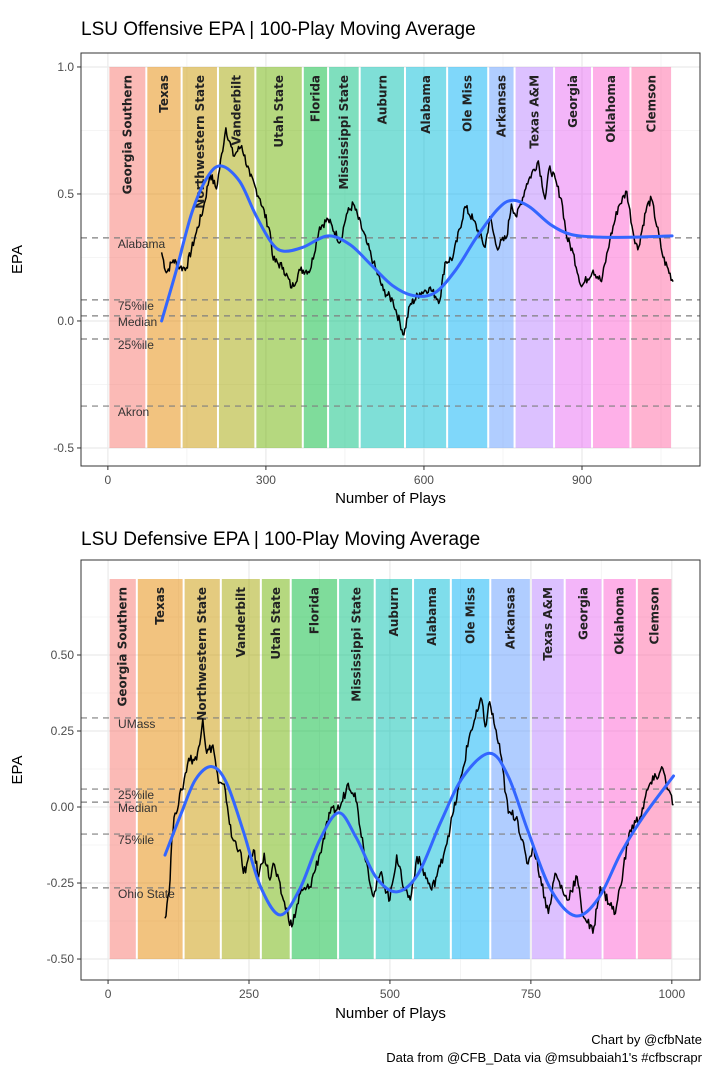 The width and height of the screenshot is (720, 1080). What do you see at coordinates (61, 883) in the screenshot?
I see `y-tick-label: -0.25` at bounding box center [61, 883].